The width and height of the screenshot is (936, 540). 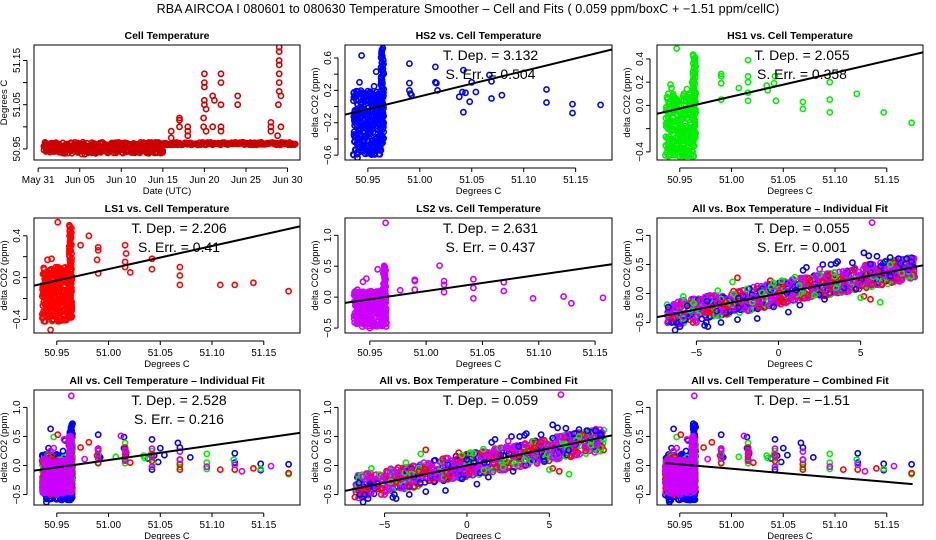 What do you see at coordinates (80, 180) in the screenshot?
I see `x-tick-label: Jun 05` at bounding box center [80, 180].